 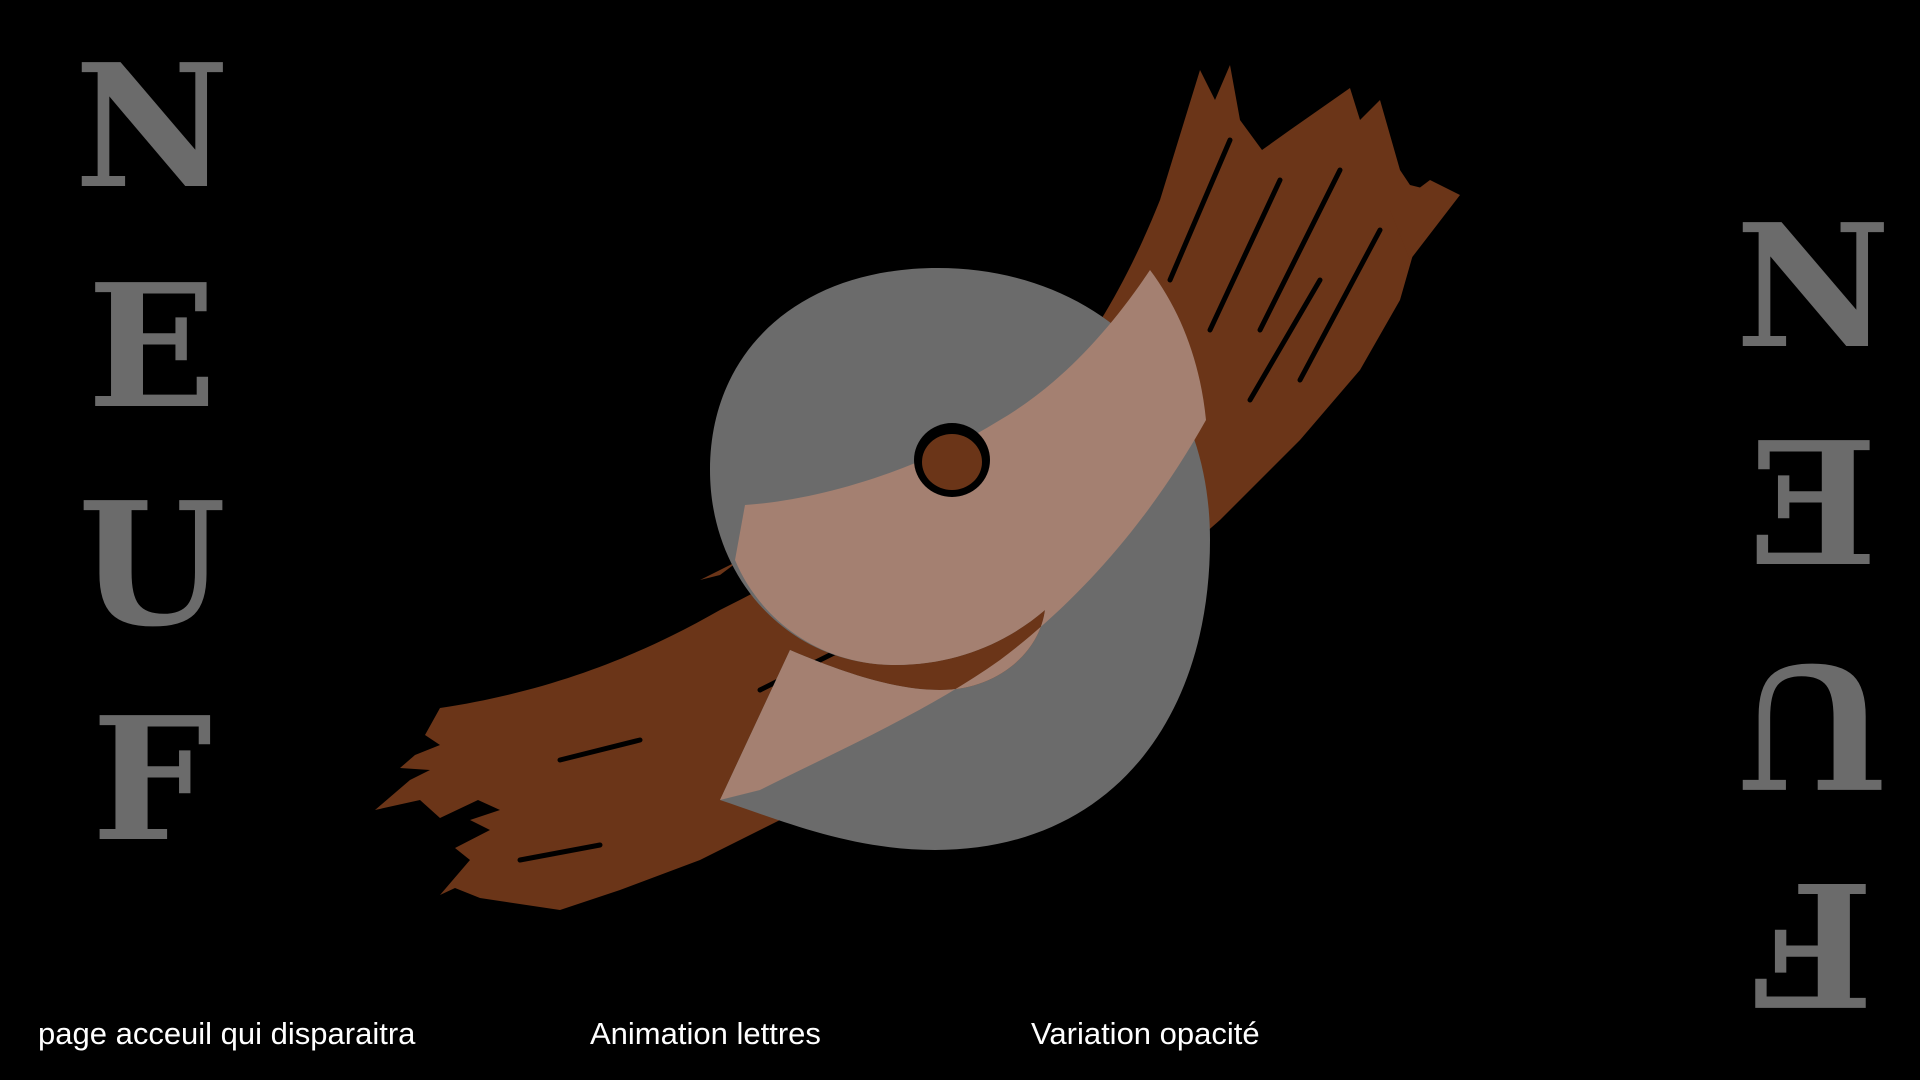 I want to click on left-letter-u: U, so click(x=152, y=565).